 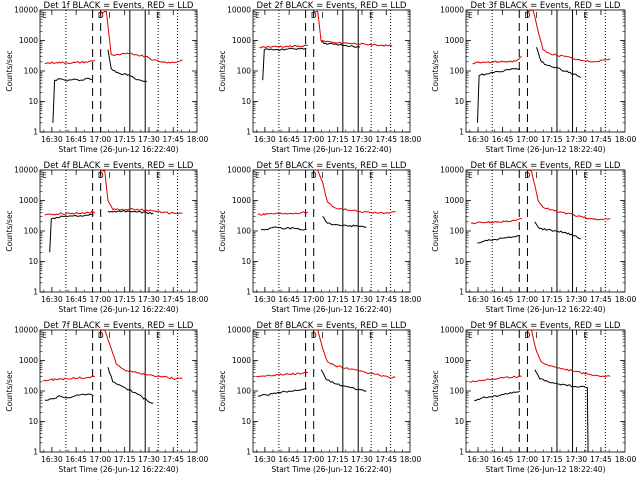 I want to click on panel-3-y-tick-label: 100, so click(x=457, y=71).